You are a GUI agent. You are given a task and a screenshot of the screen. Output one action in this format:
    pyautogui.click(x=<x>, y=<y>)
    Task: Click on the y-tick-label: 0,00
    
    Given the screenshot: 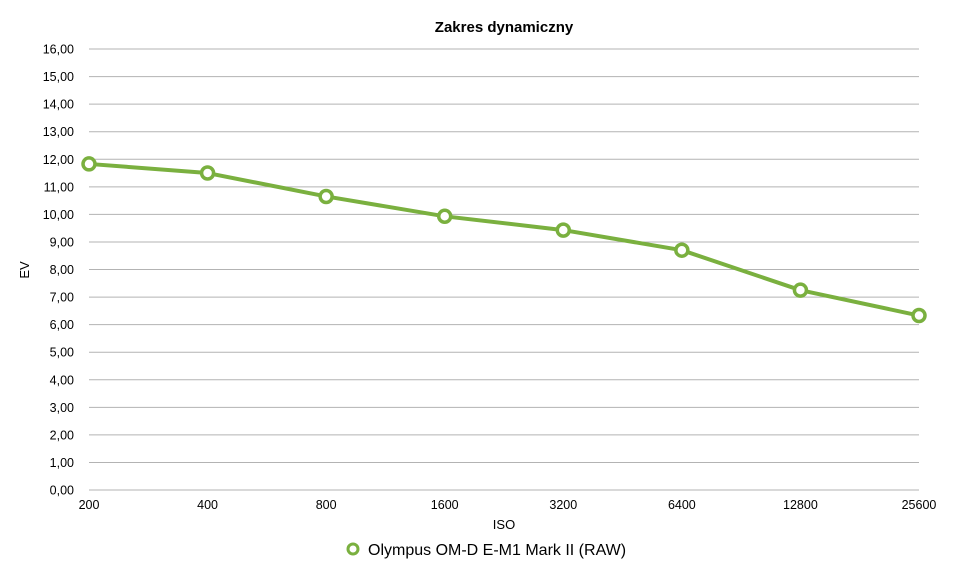 What is the action you would take?
    pyautogui.click(x=62, y=491)
    